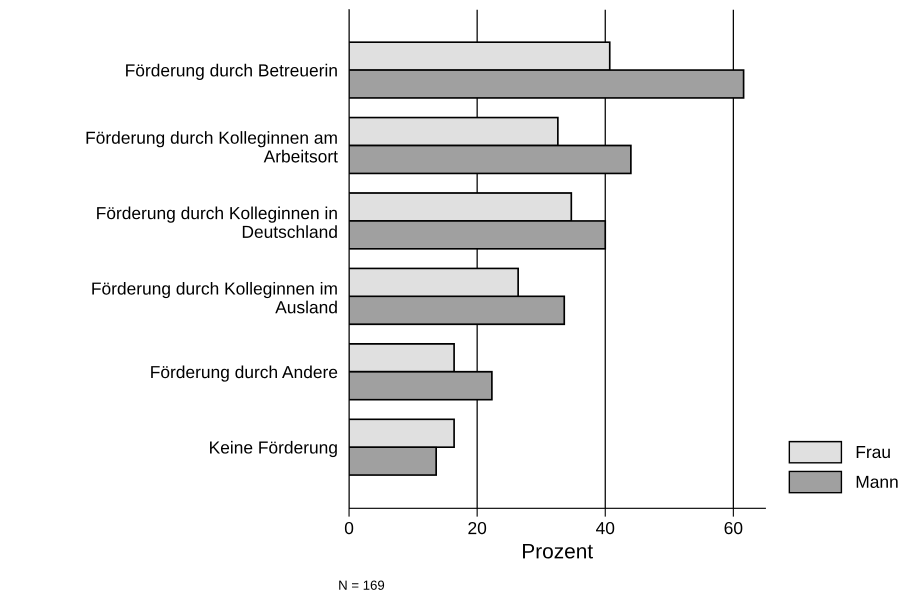 The width and height of the screenshot is (909, 608). Describe the element at coordinates (361, 585) in the screenshot. I see `text: N = 169` at that location.